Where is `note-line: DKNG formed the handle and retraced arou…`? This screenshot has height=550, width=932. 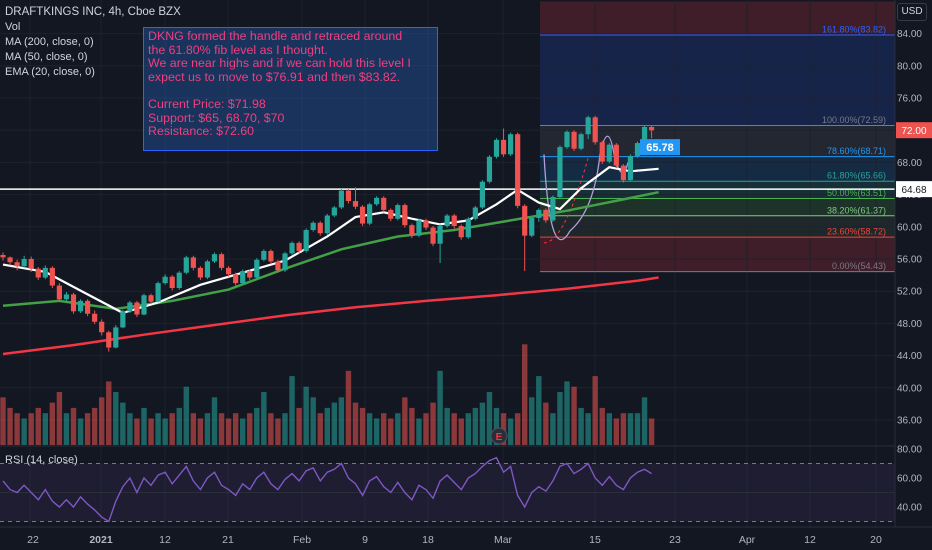
note-line: DKNG formed the handle and retraced arou… is located at coordinates (275, 36).